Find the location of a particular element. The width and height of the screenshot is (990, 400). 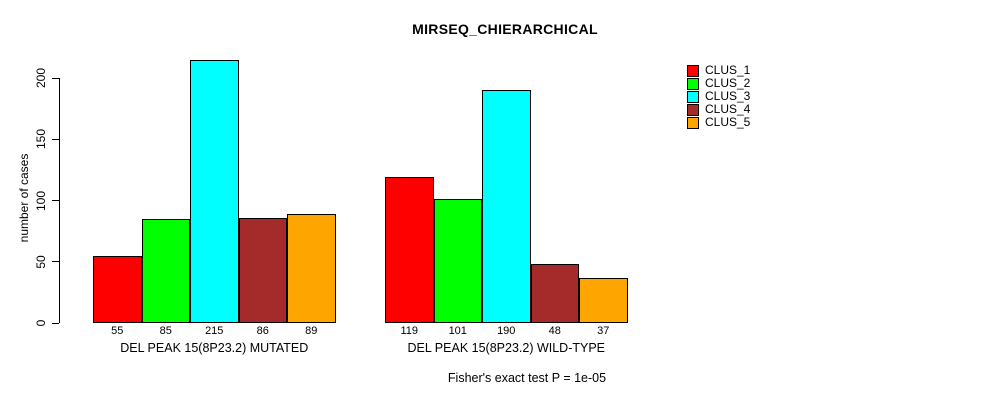

bar-value-label: 190 is located at coordinates (506, 331).